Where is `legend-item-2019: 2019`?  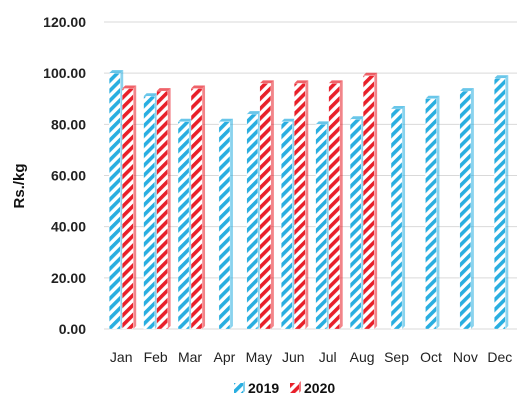 legend-item-2019: 2019 is located at coordinates (256, 388).